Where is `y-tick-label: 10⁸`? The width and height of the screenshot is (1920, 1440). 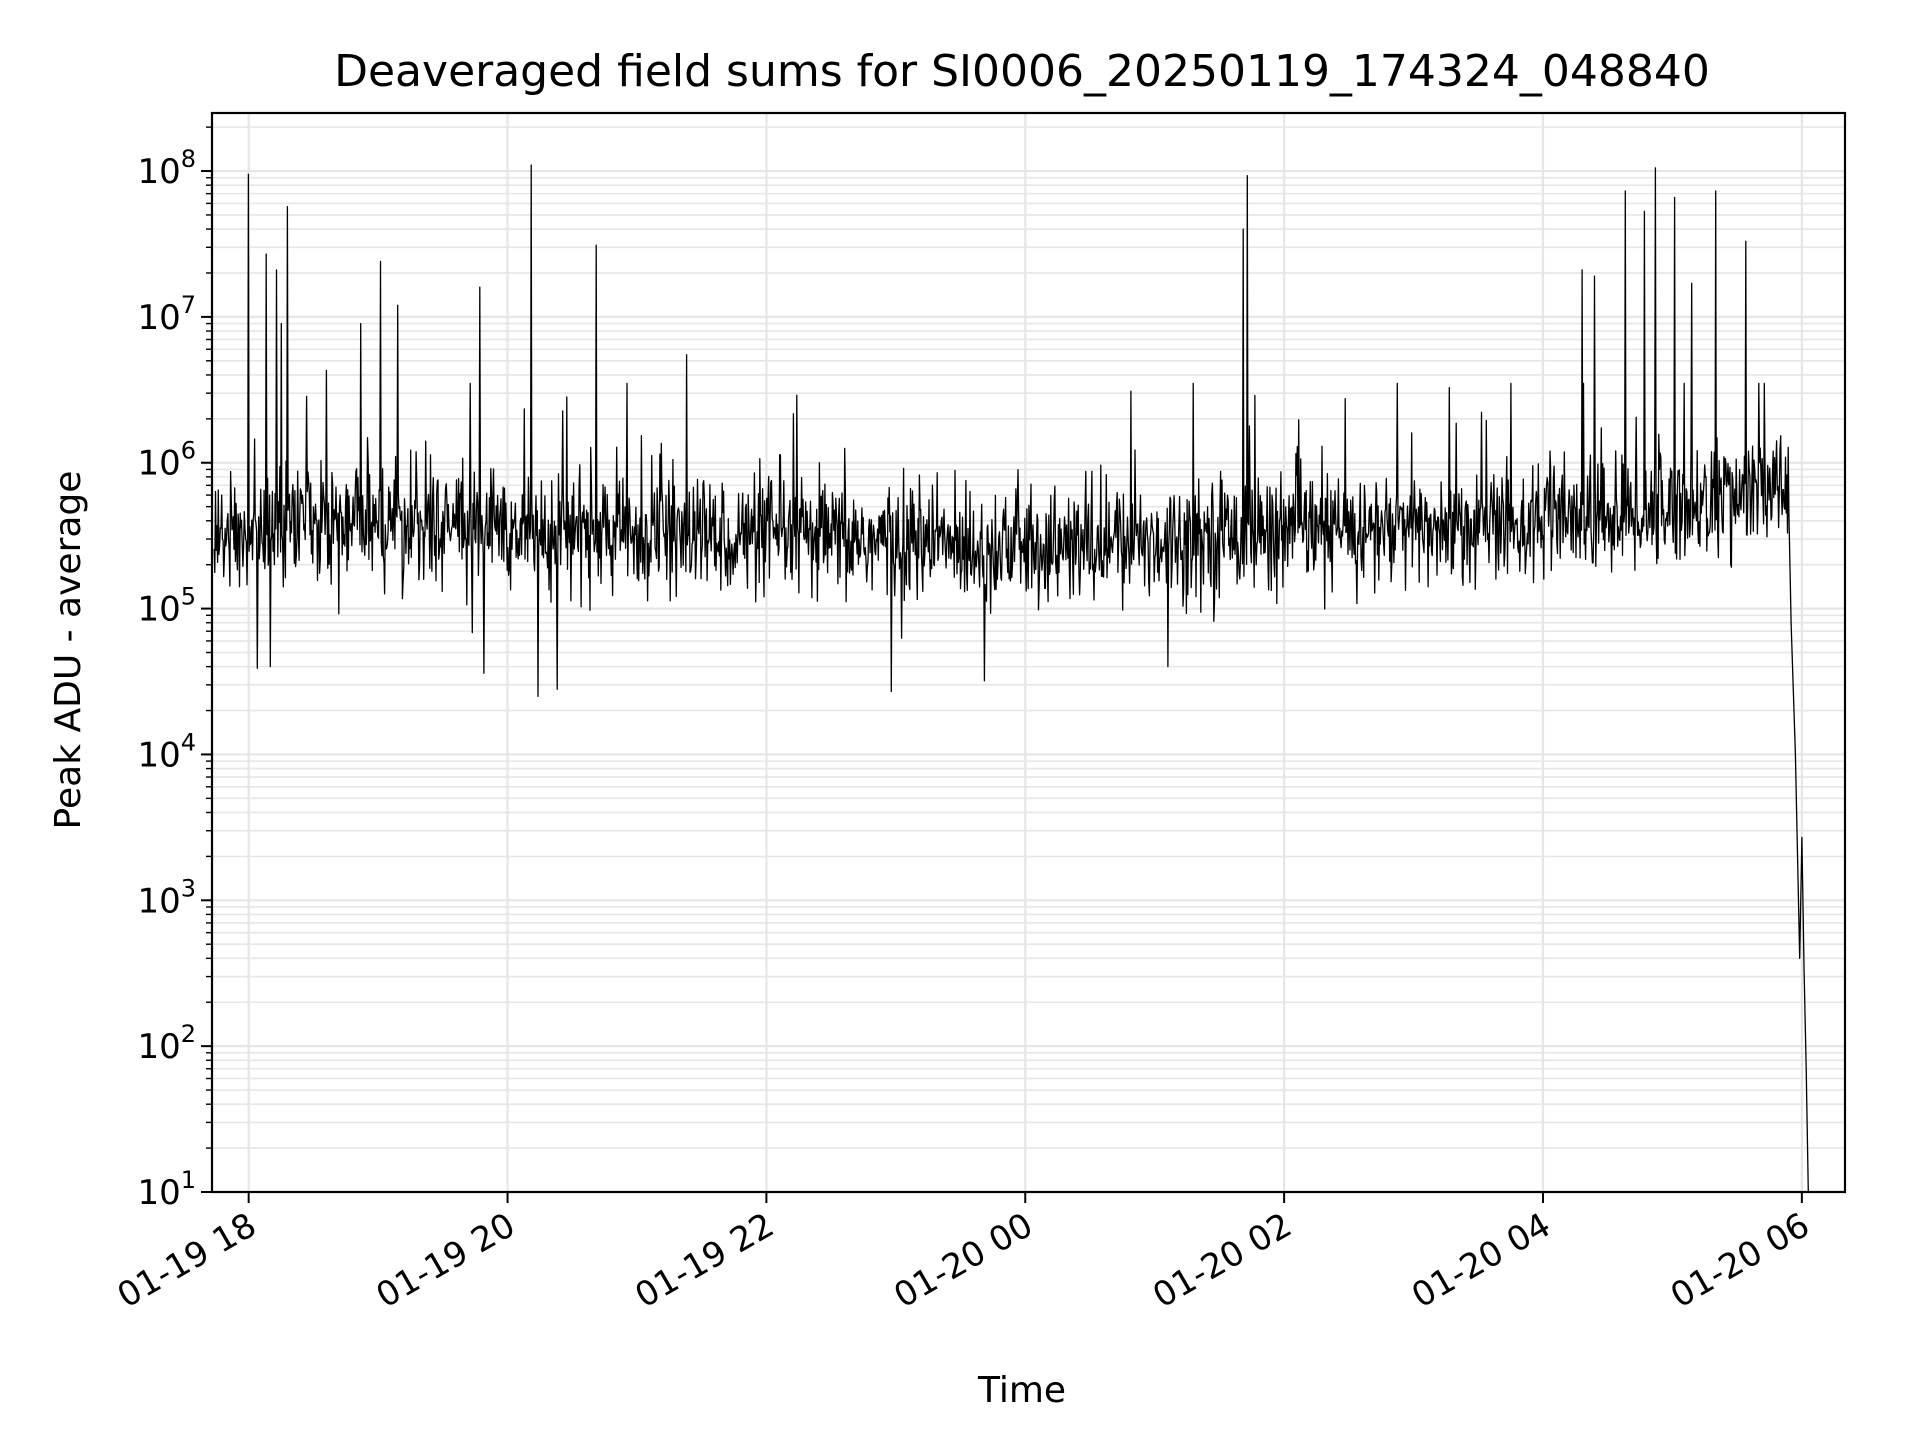 y-tick-label: 10⁸ is located at coordinates (166, 168).